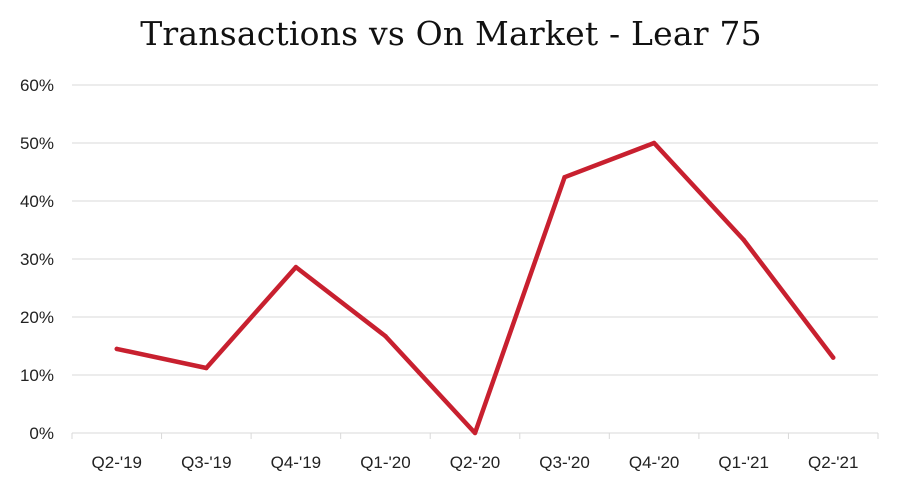  What do you see at coordinates (37, 375) in the screenshot?
I see `y-tick-label: 10%` at bounding box center [37, 375].